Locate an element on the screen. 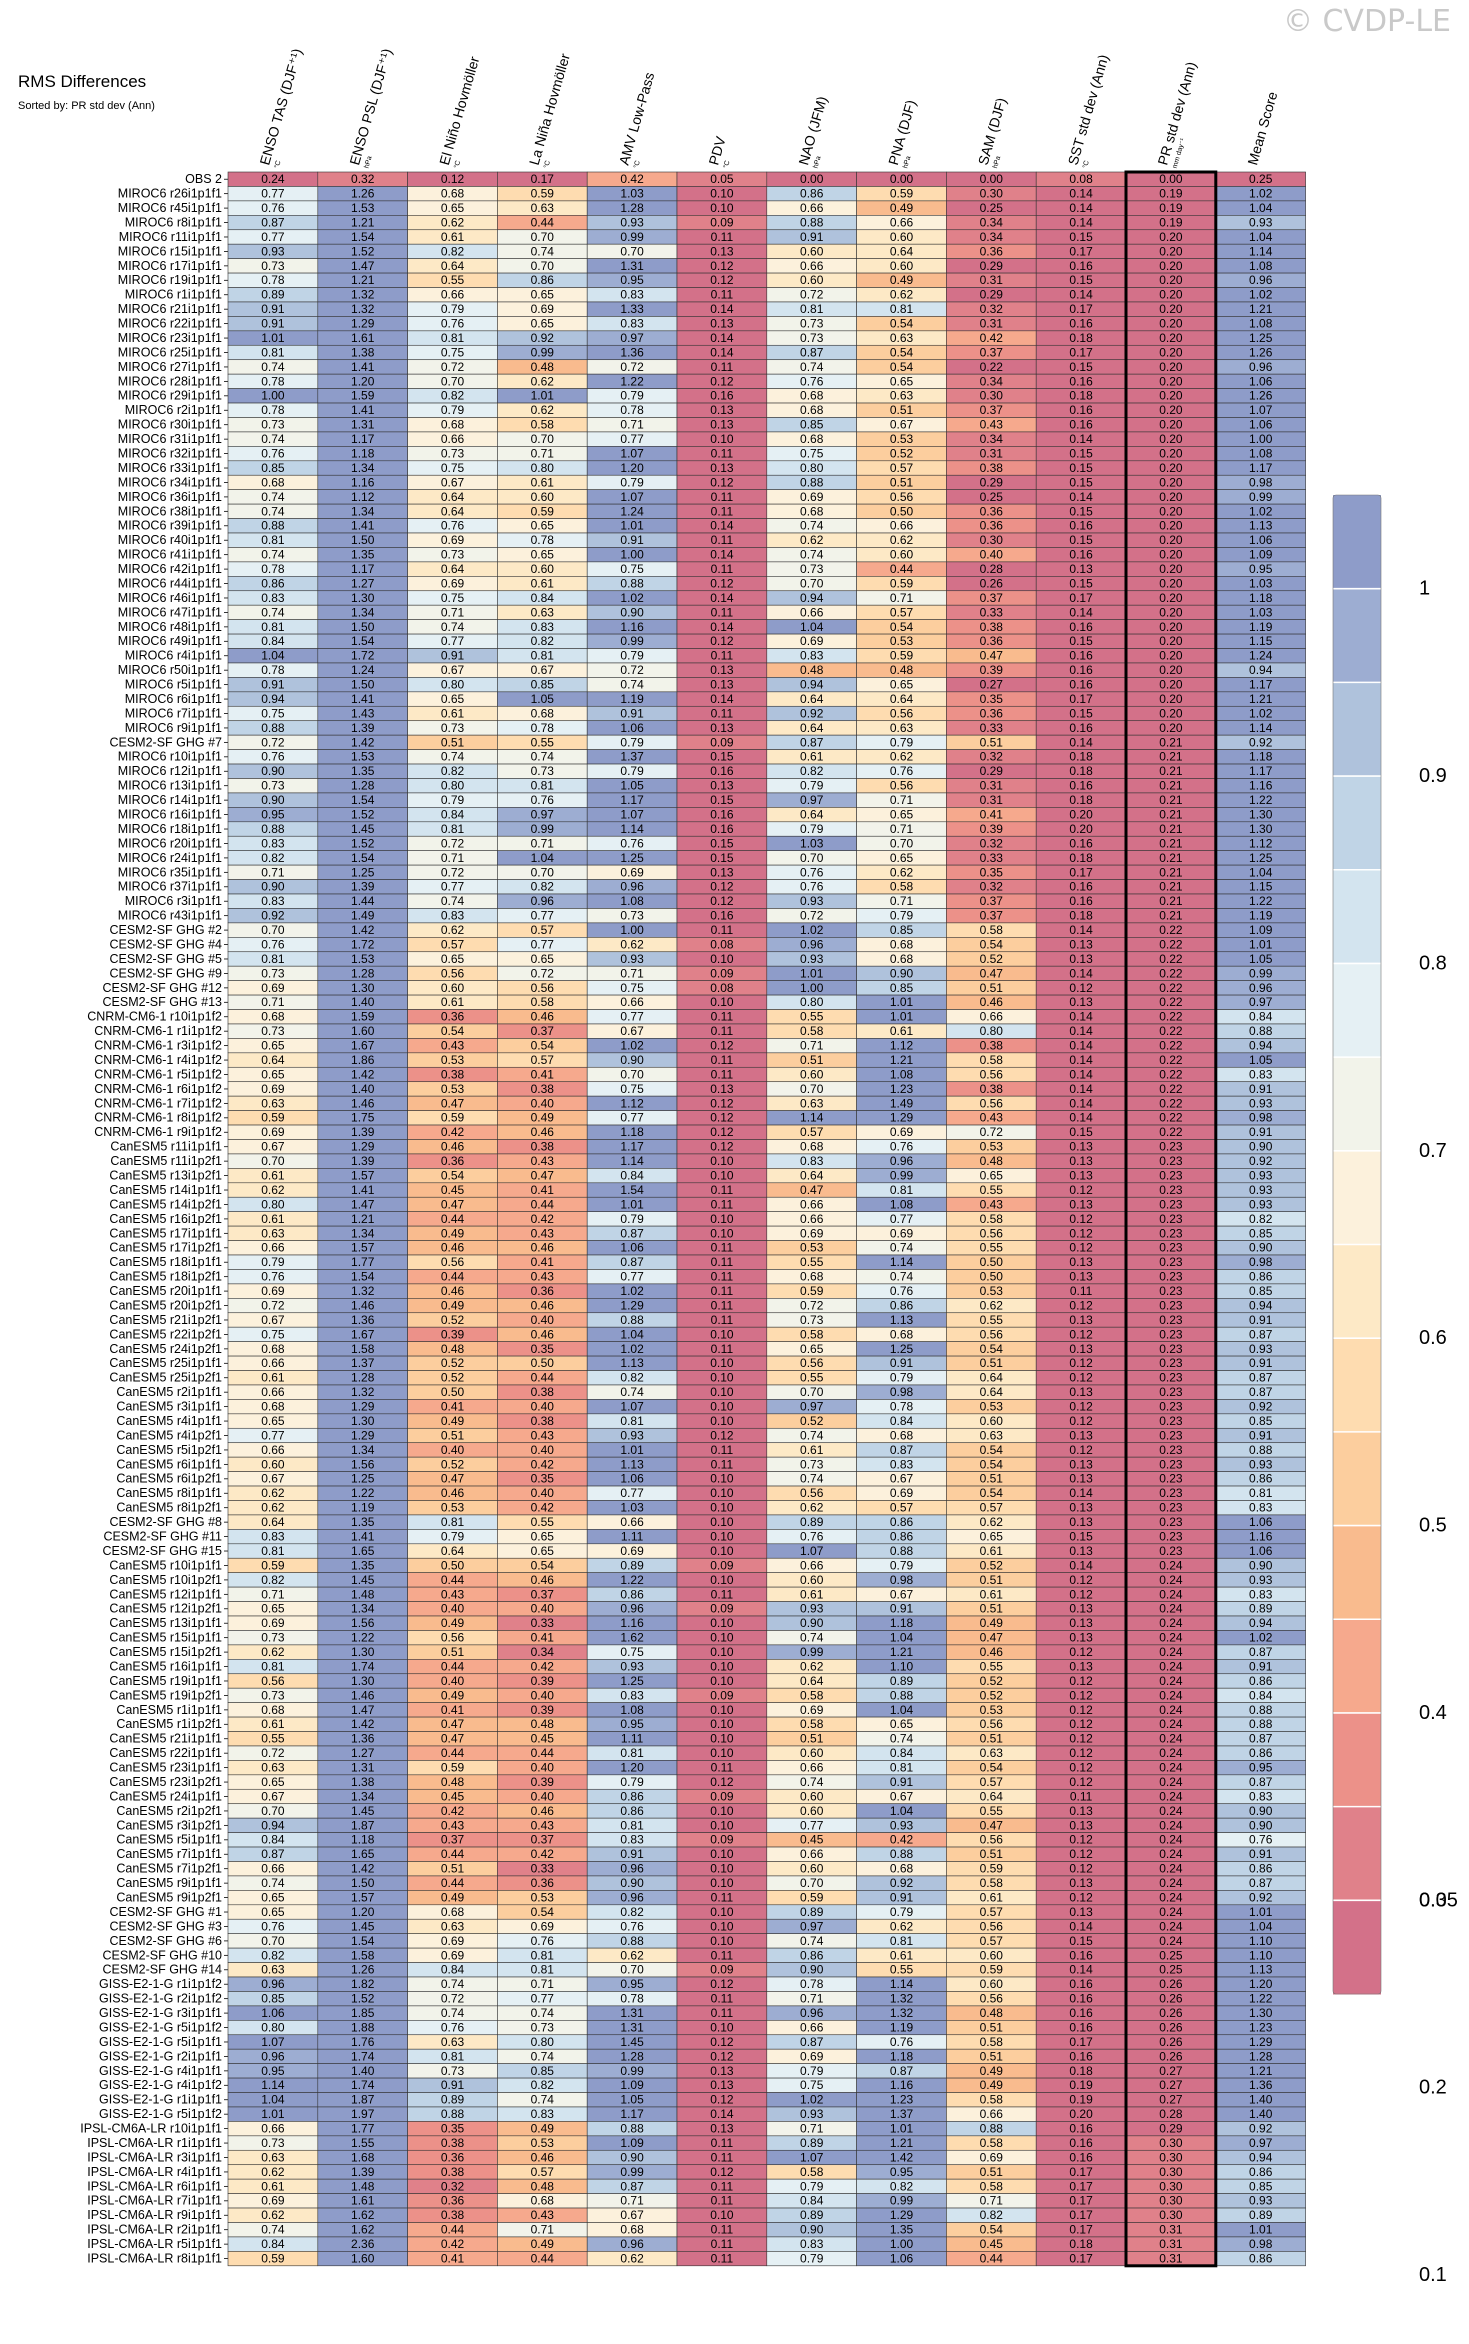  cell-value: 1.22 is located at coordinates (1261, 1999).